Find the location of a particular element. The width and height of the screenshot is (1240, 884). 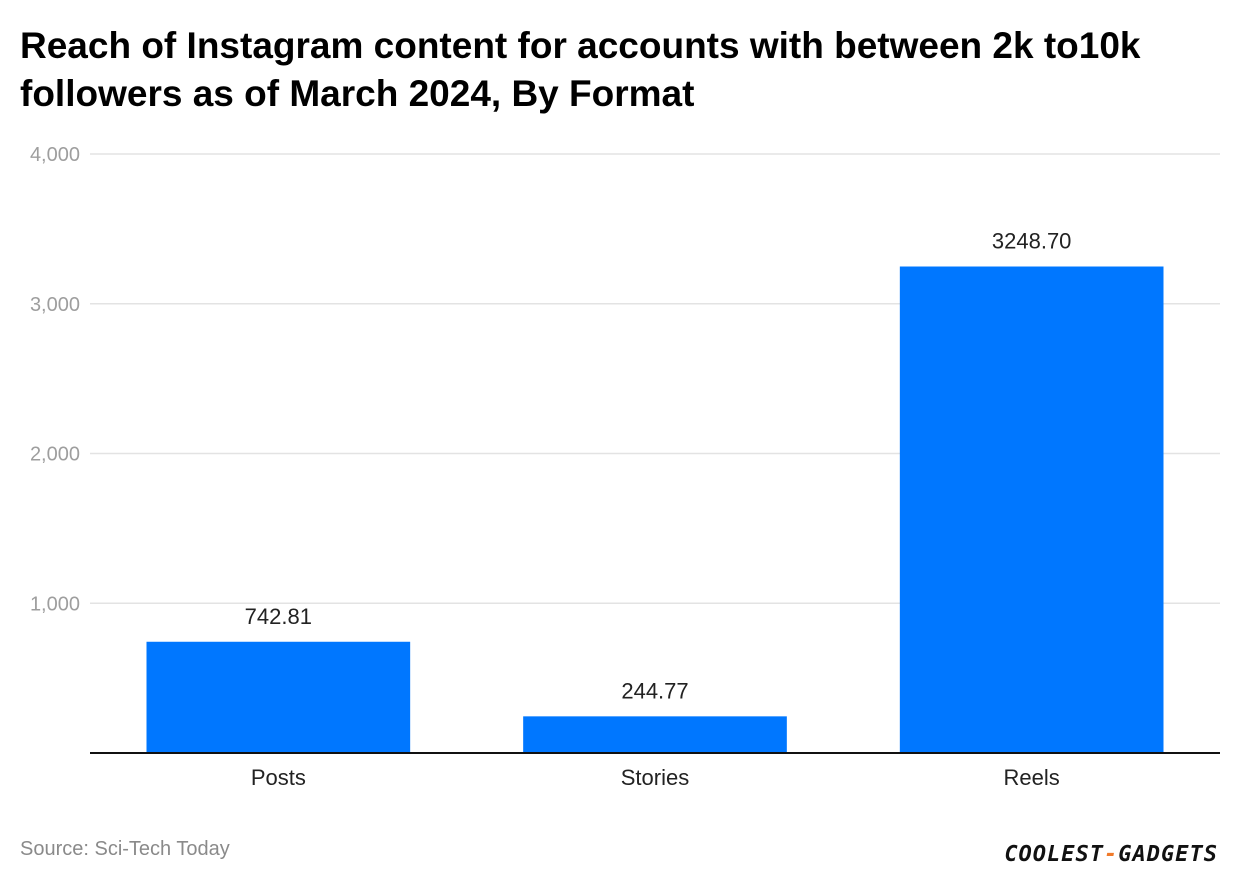

bar-posts is located at coordinates (278, 697).